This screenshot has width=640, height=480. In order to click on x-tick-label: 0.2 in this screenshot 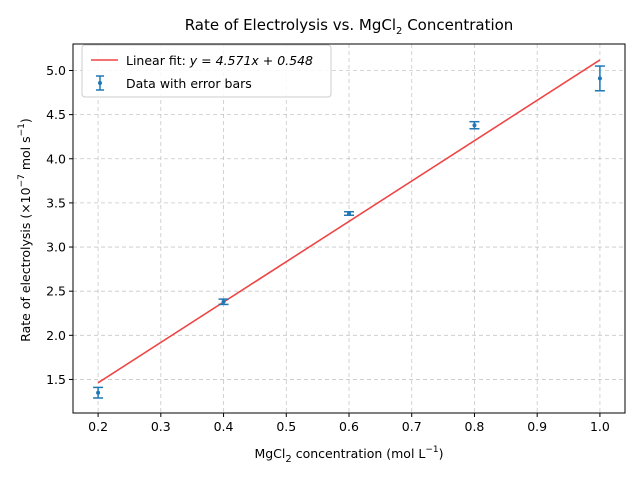, I will do `click(98, 426)`.